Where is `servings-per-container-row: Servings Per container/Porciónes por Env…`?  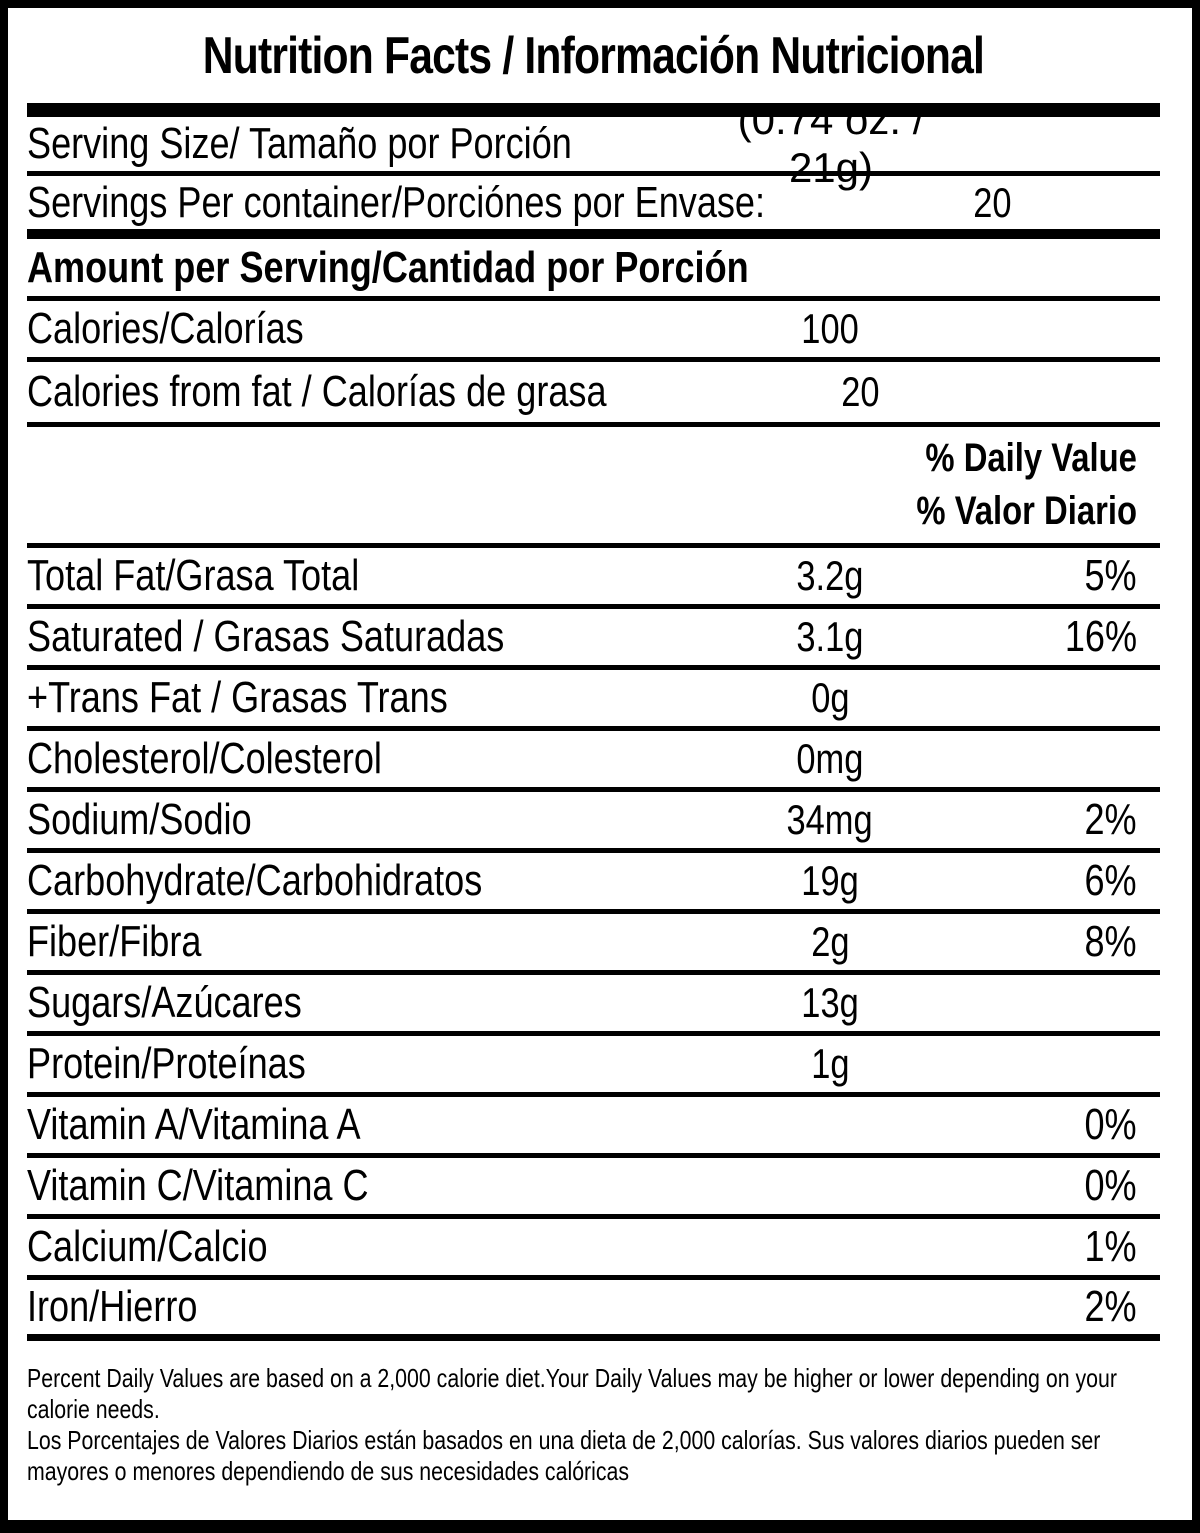
servings-per-container-row: Servings Per container/Porciónes por Env… is located at coordinates (593, 202).